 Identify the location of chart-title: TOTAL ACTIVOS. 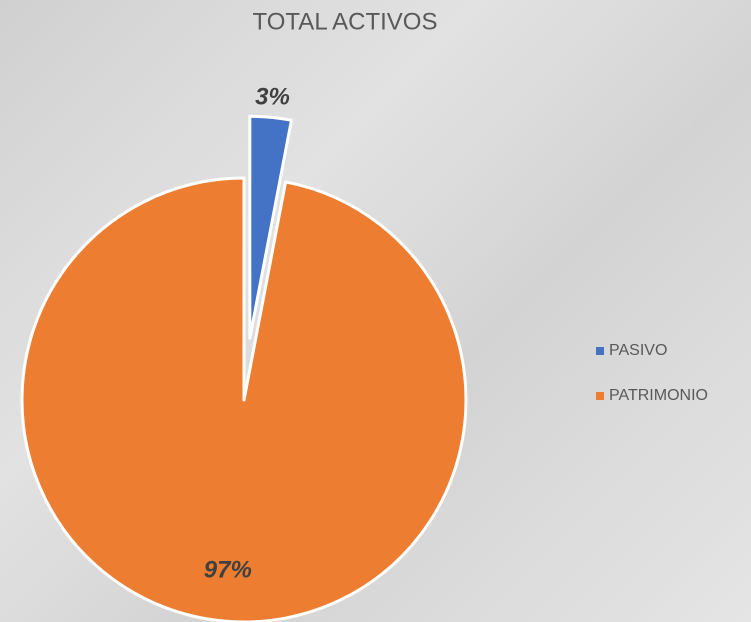
(345, 21).